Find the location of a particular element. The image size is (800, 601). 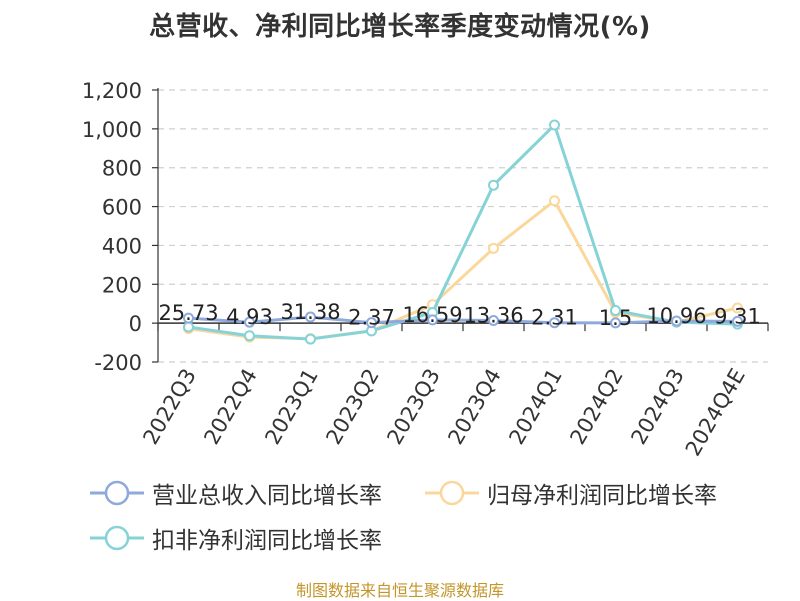

source-watermark: 制图数据来自恒生聚源数据库 is located at coordinates (399, 590).